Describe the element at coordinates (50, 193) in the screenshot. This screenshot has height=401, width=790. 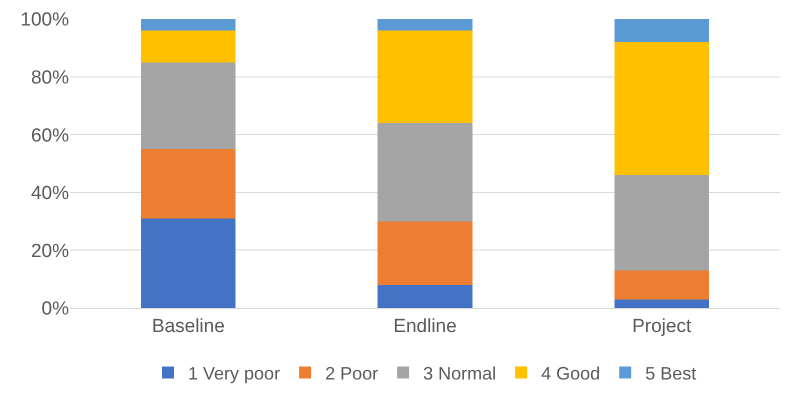
I see `y-tick-label: 40%` at that location.